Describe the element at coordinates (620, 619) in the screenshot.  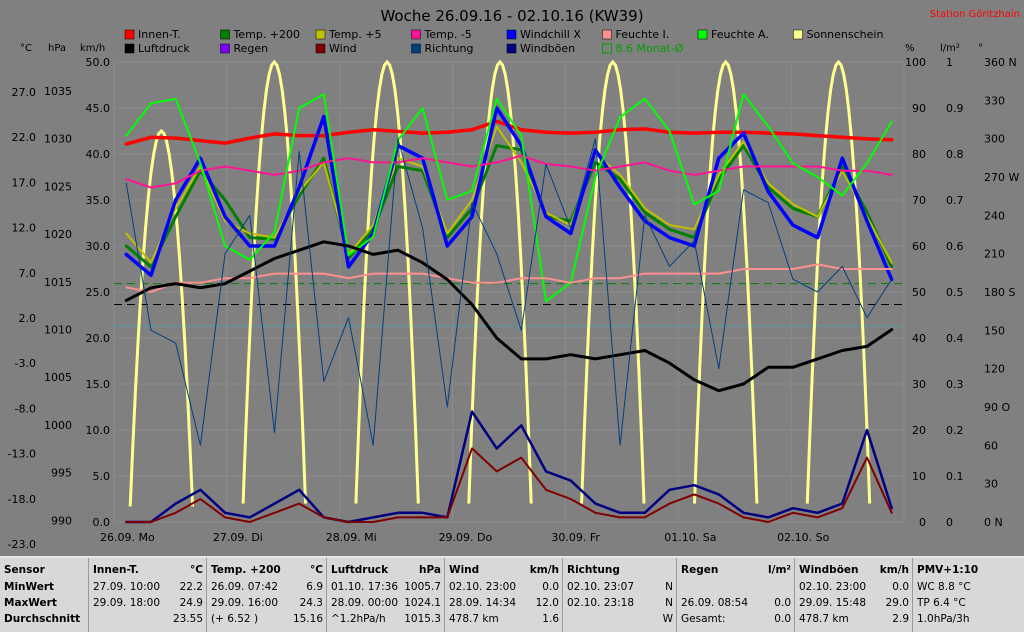
I see `stats-row: W` at that location.